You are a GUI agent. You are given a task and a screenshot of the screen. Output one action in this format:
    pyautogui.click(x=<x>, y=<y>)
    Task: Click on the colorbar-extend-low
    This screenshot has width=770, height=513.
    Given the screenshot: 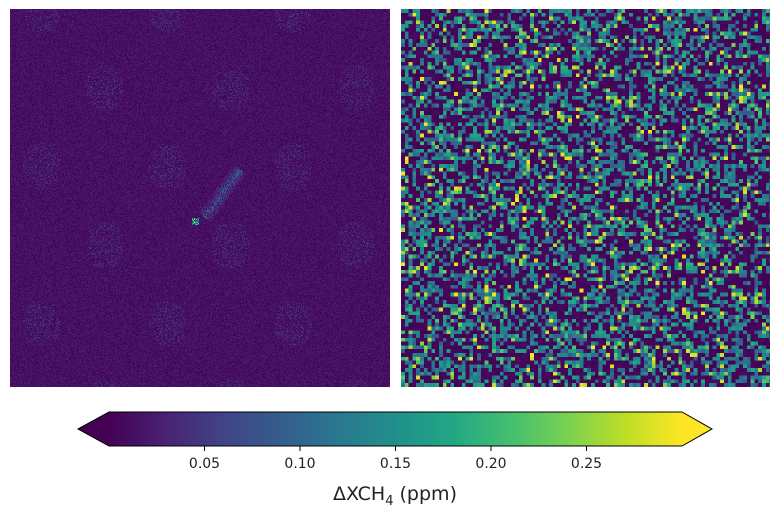 What is the action you would take?
    pyautogui.click(x=93, y=429)
    